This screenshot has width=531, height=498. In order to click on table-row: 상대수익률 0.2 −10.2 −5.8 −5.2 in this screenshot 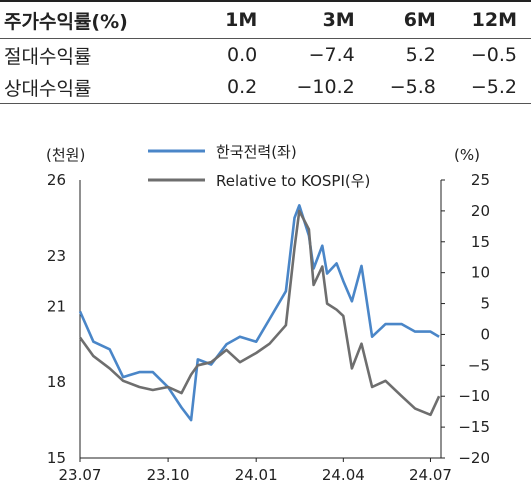, I will do `click(265, 87)`.